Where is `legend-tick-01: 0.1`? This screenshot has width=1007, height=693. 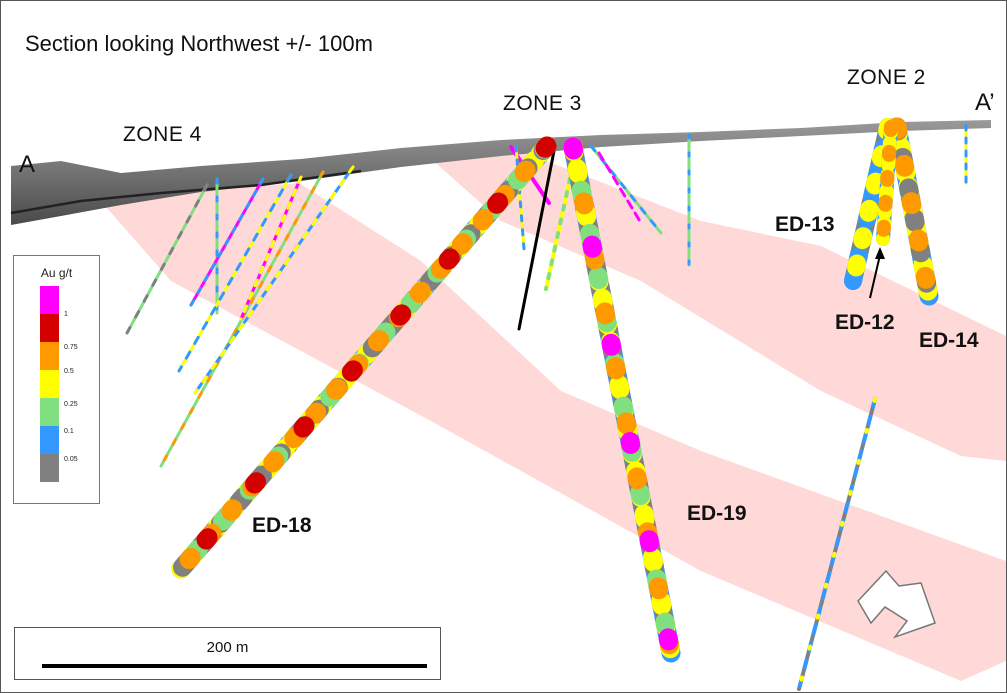 legend-tick-01: 0.1 is located at coordinates (69, 431).